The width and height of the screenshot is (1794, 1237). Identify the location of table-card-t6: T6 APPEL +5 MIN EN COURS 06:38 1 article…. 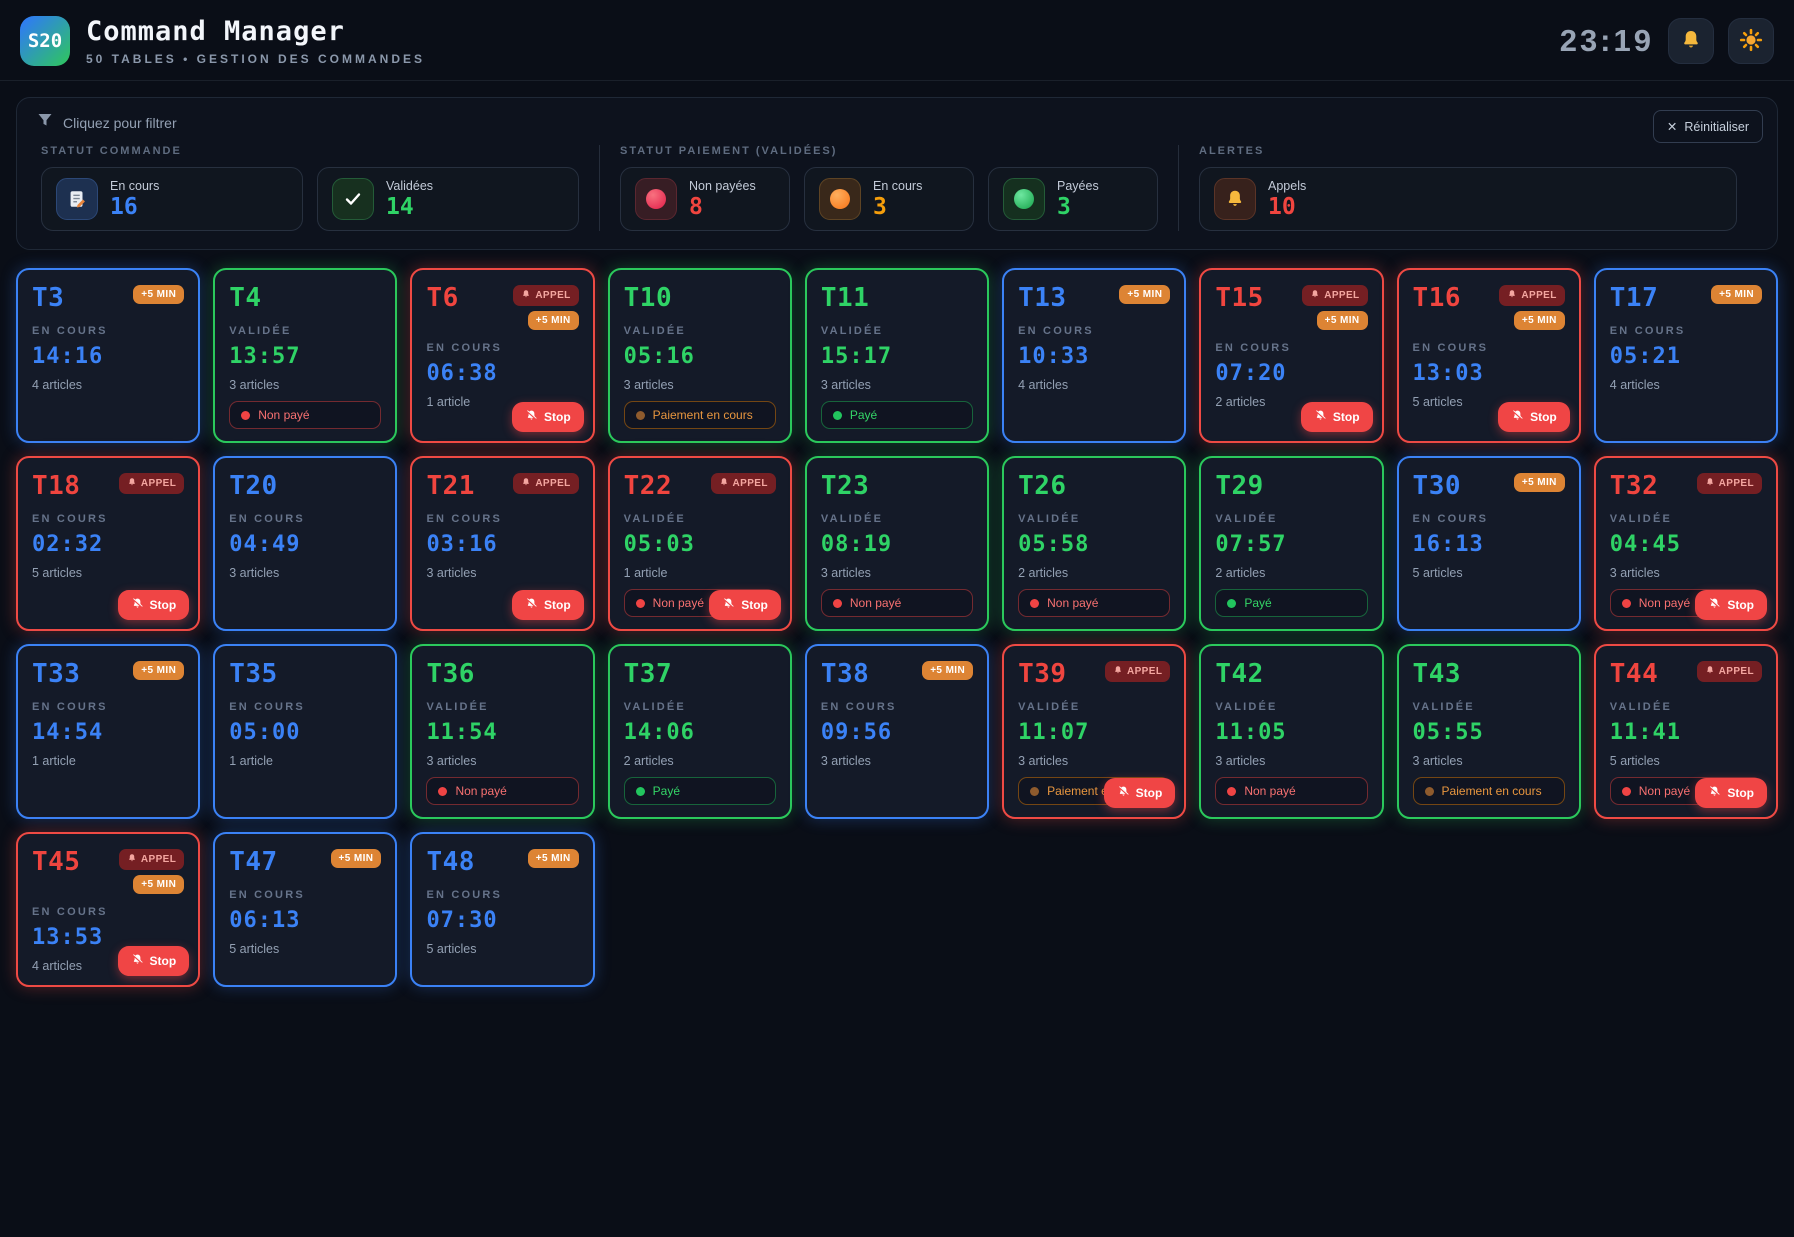
(502, 355).